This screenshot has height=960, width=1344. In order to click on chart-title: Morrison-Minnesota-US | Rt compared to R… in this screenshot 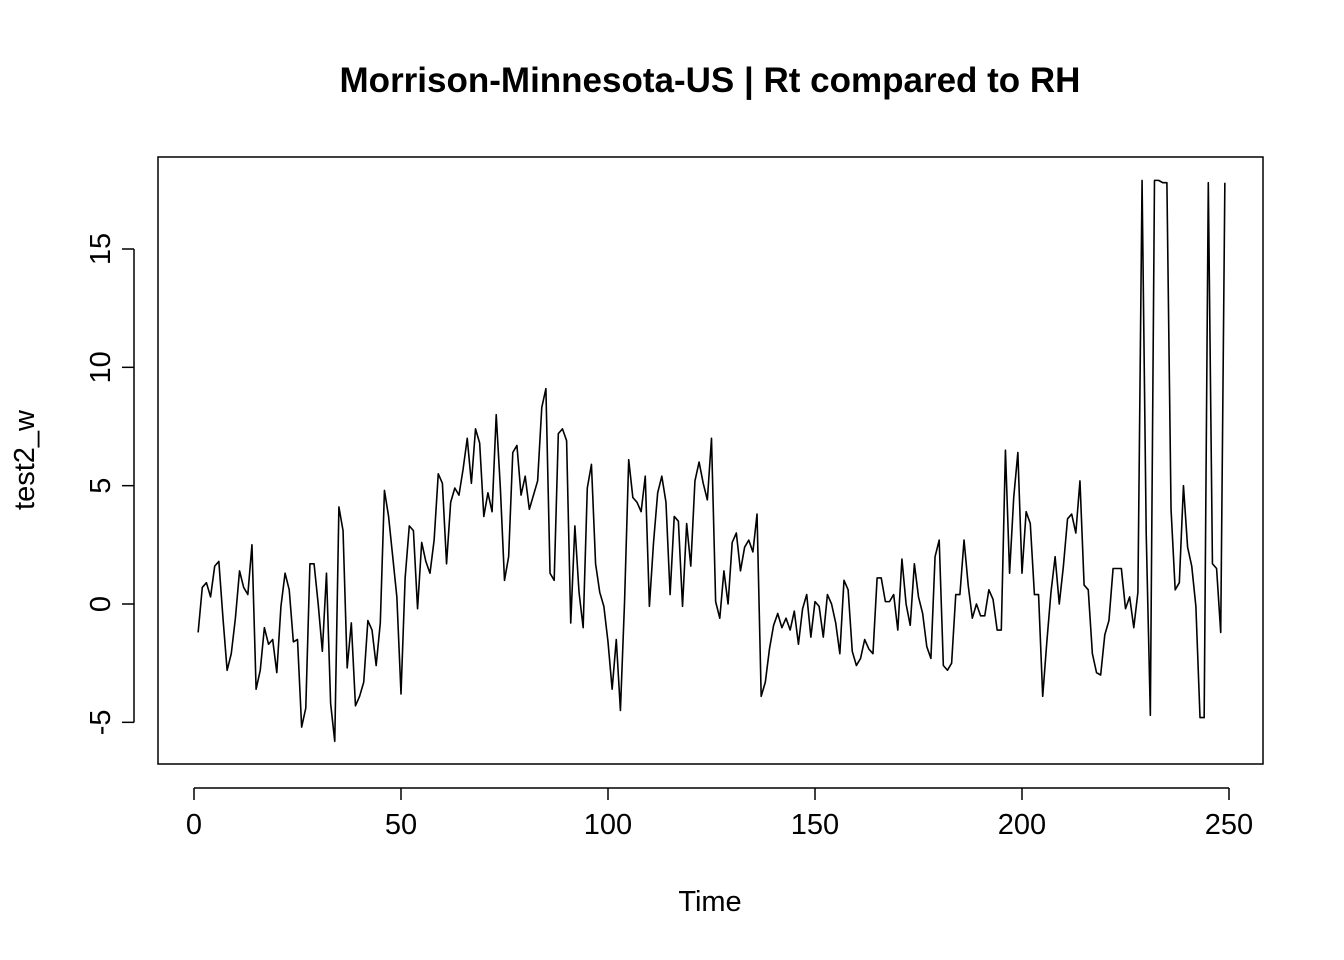, I will do `click(710, 80)`.